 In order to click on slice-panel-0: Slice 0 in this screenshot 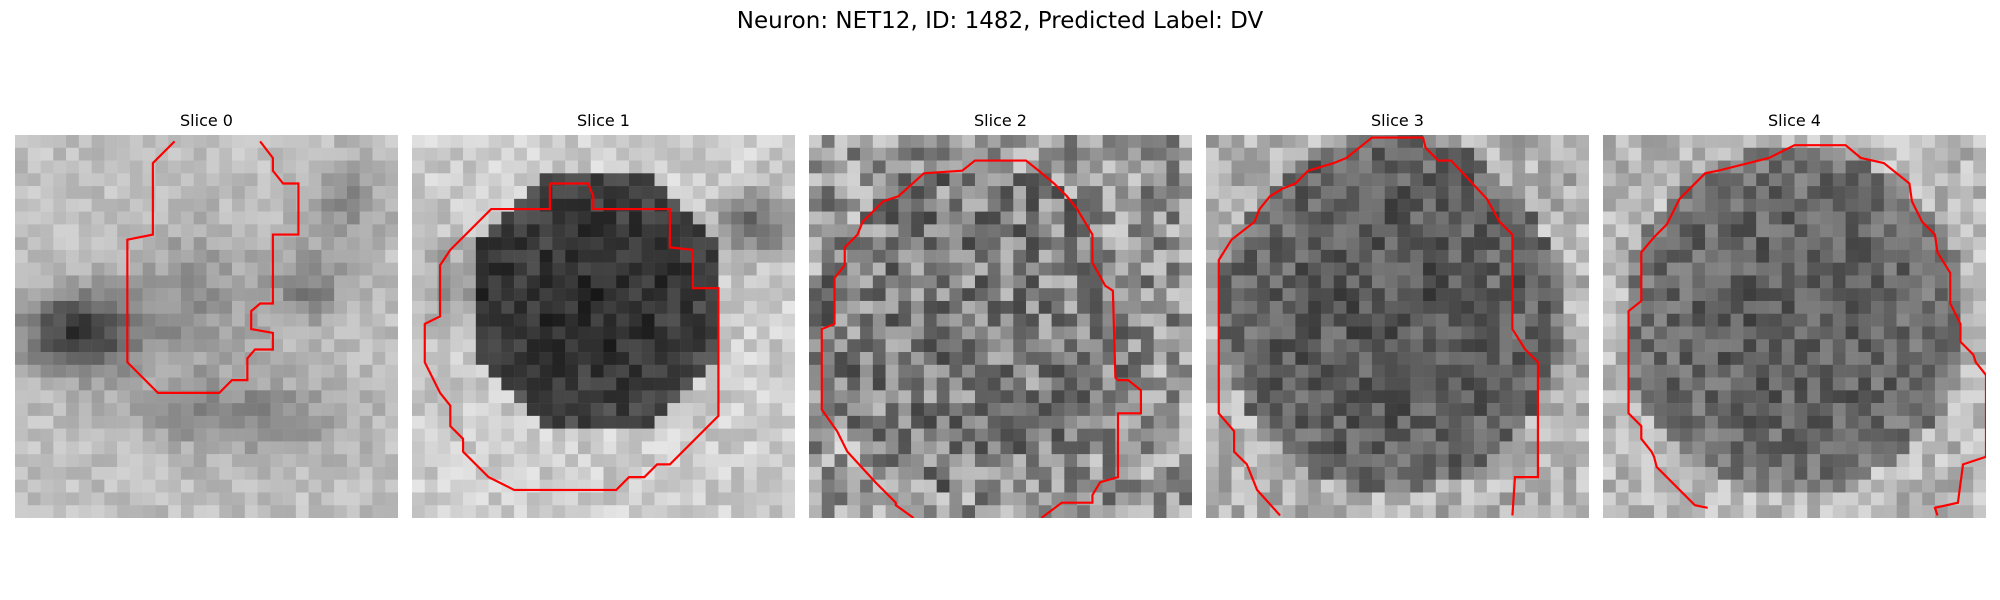, I will do `click(206, 314)`.